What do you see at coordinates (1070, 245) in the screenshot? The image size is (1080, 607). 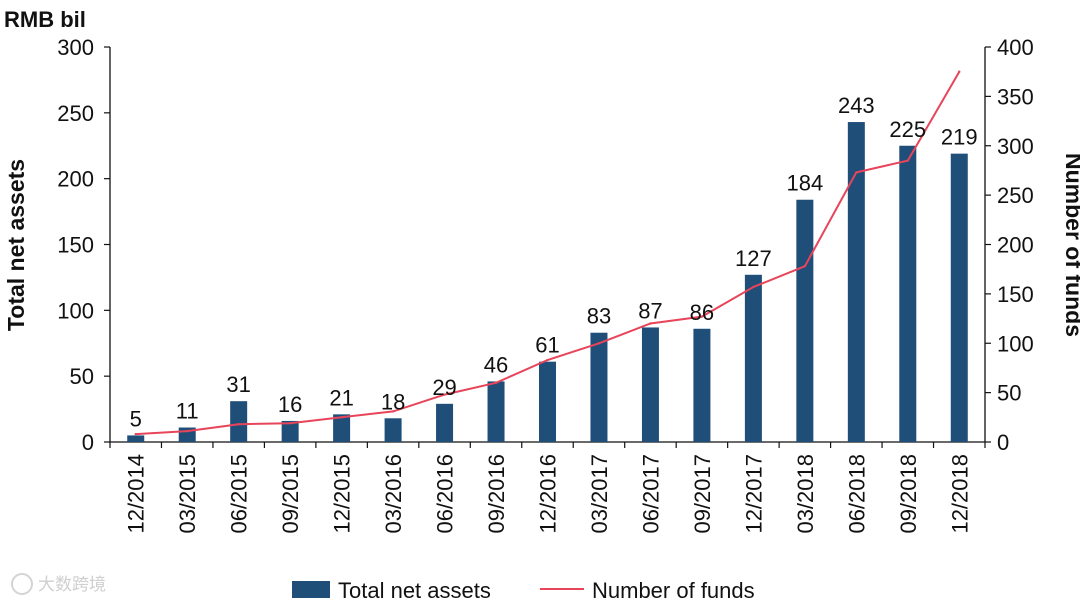 I see `y-axis-right-title: Number of funds` at bounding box center [1070, 245].